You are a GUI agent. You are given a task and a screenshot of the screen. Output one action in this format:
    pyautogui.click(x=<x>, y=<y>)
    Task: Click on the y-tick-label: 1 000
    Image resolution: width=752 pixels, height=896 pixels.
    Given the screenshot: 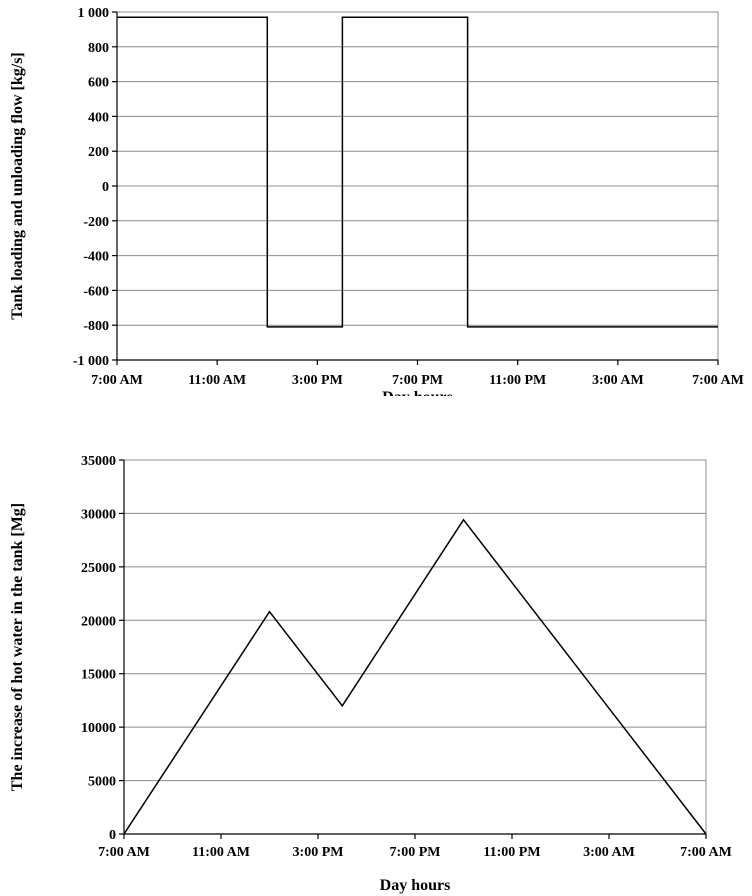 What is the action you would take?
    pyautogui.click(x=94, y=13)
    